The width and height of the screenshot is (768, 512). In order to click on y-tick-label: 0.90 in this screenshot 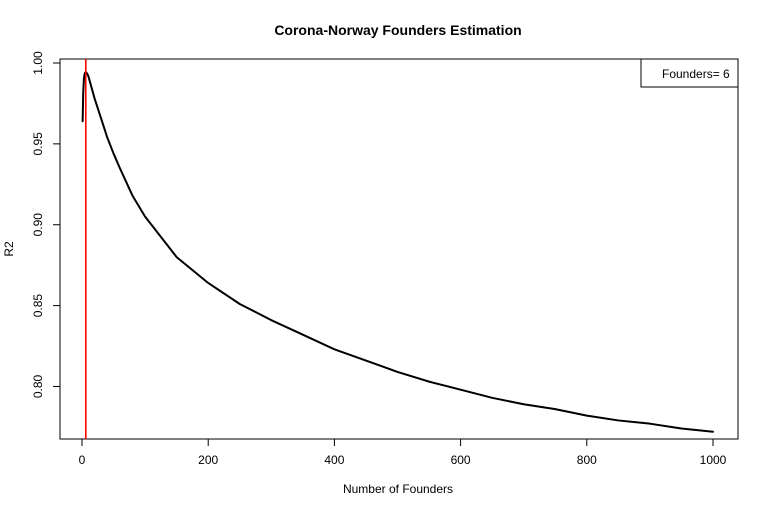, I will do `click(38, 225)`.